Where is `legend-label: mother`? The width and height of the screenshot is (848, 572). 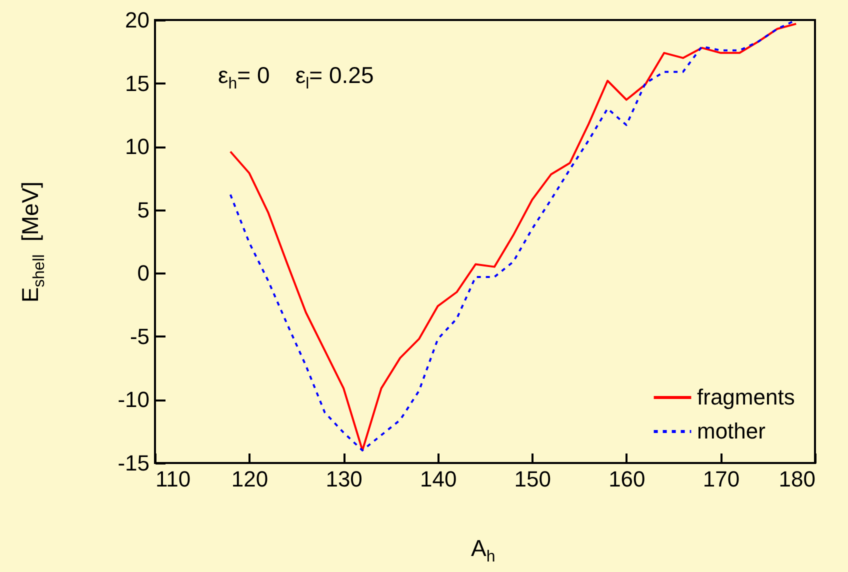
legend-label: mother is located at coordinates (731, 431).